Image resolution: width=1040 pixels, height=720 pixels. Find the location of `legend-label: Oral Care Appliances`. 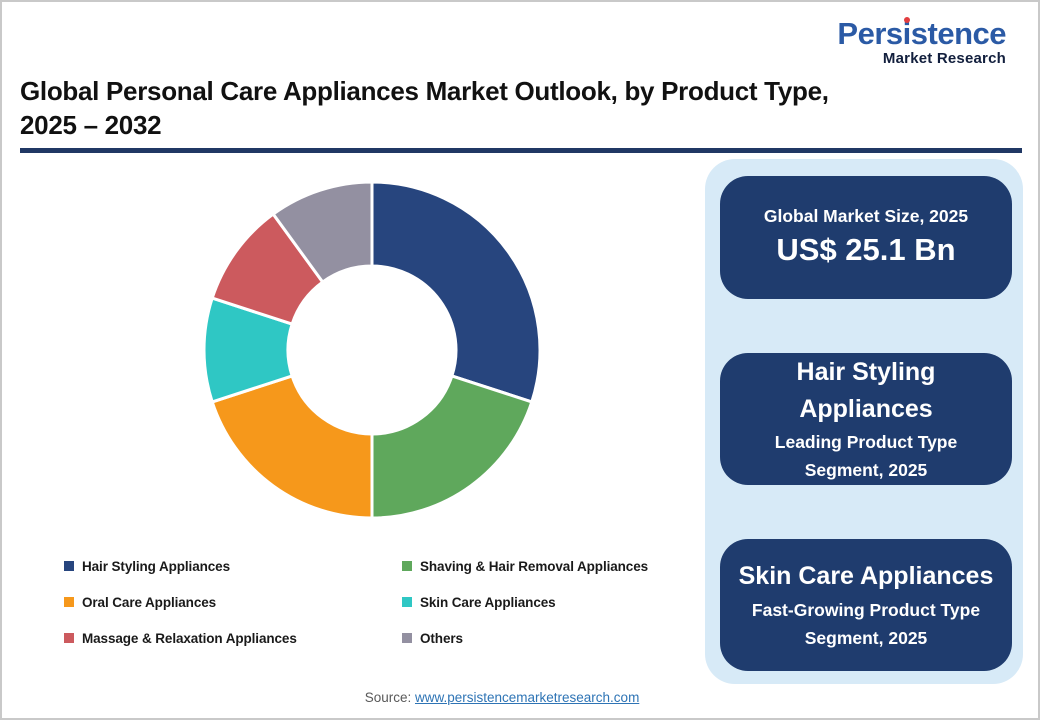

legend-label: Oral Care Appliances is located at coordinates (149, 602).